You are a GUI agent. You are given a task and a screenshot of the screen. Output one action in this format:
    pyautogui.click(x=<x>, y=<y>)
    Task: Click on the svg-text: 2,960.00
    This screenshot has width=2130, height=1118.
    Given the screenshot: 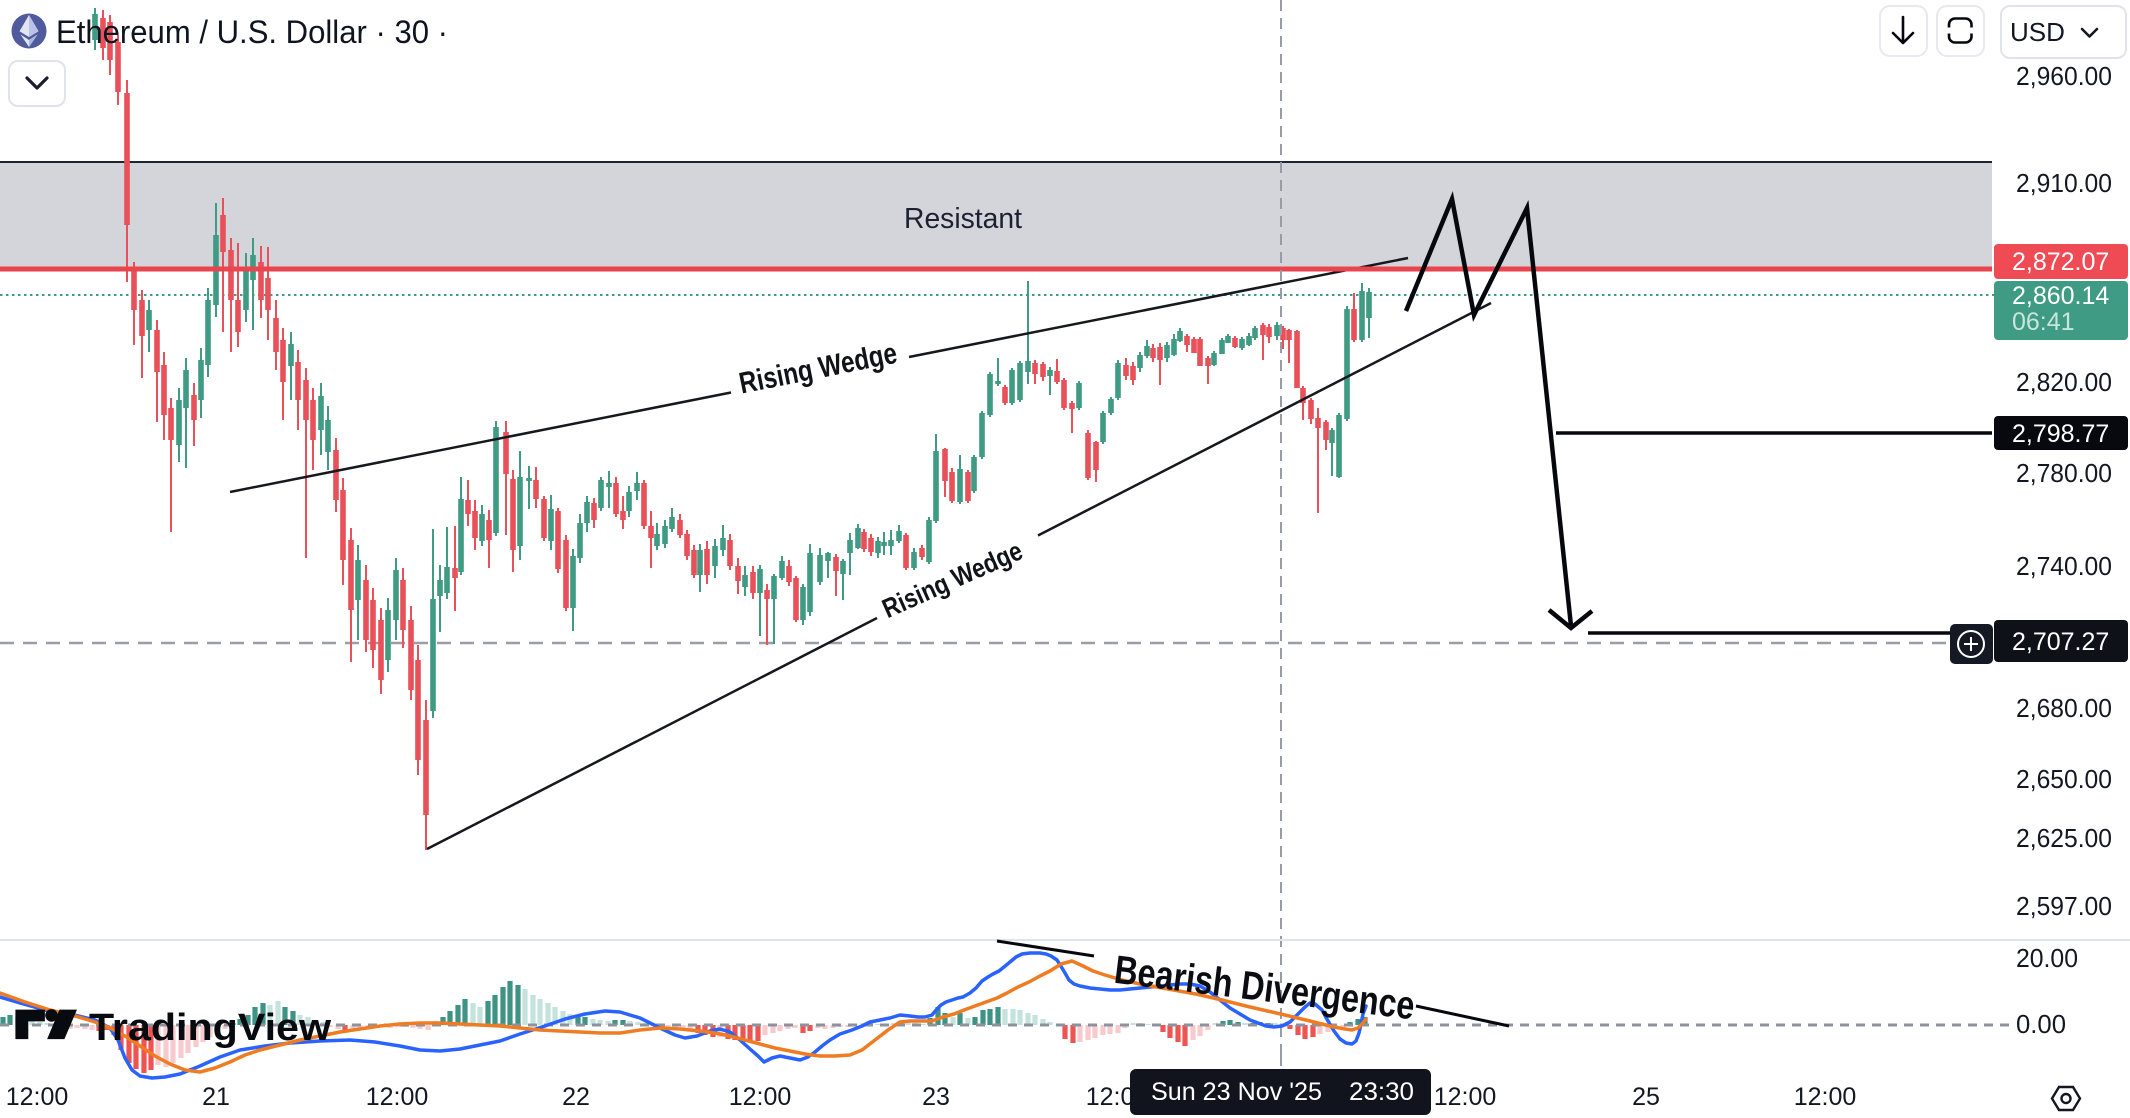 What is the action you would take?
    pyautogui.click(x=2064, y=76)
    